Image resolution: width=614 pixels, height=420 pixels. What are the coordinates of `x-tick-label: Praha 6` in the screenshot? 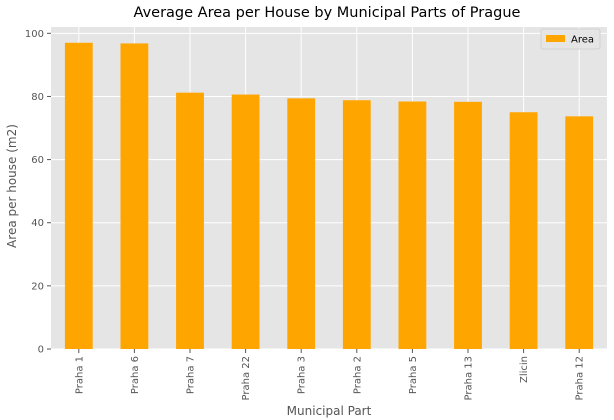 It's located at (135, 375).